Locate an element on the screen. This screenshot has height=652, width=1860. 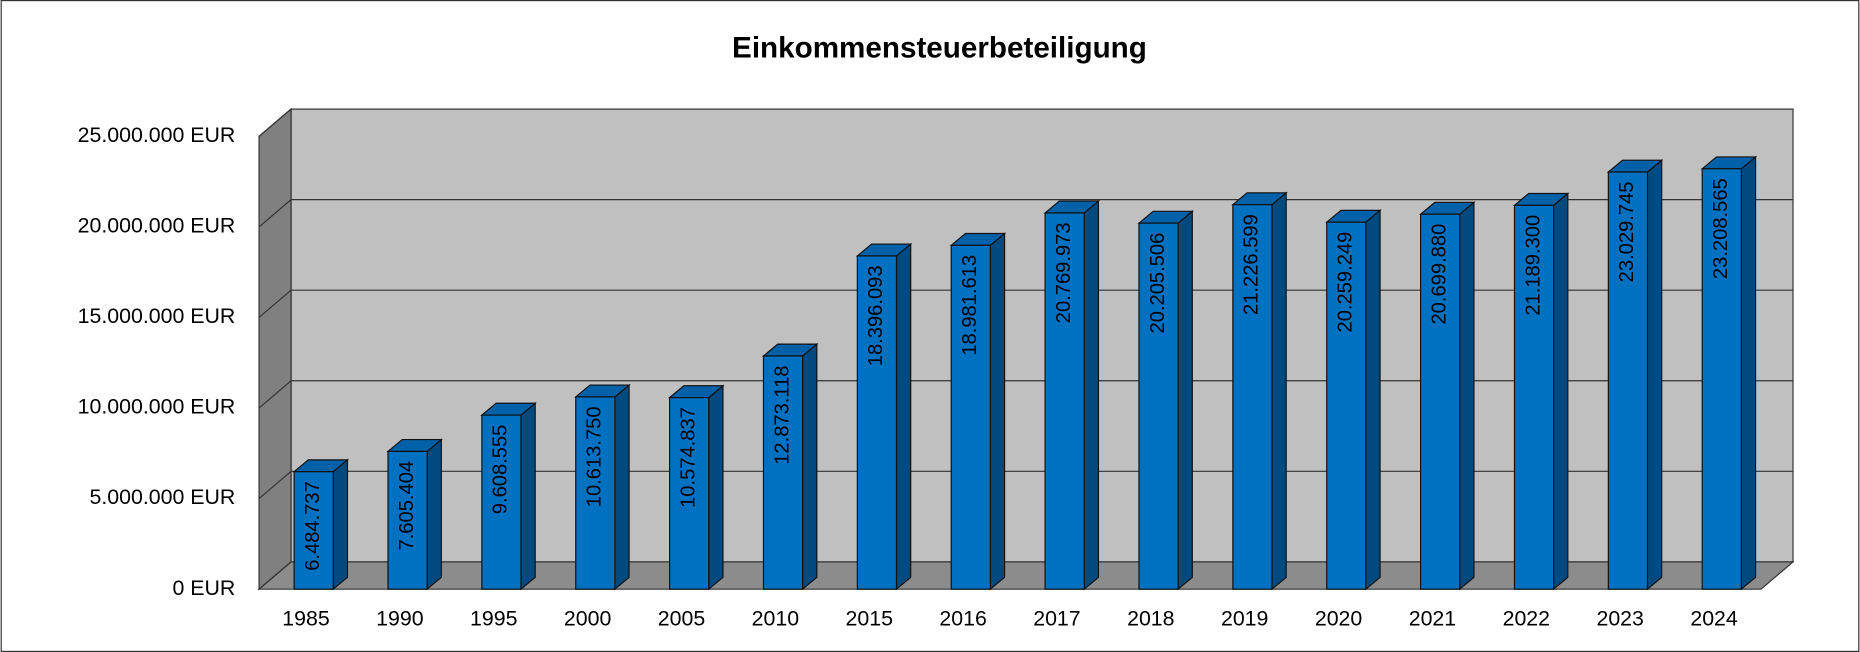
y-tick-label: 5.000.000 EUR is located at coordinates (162, 497).